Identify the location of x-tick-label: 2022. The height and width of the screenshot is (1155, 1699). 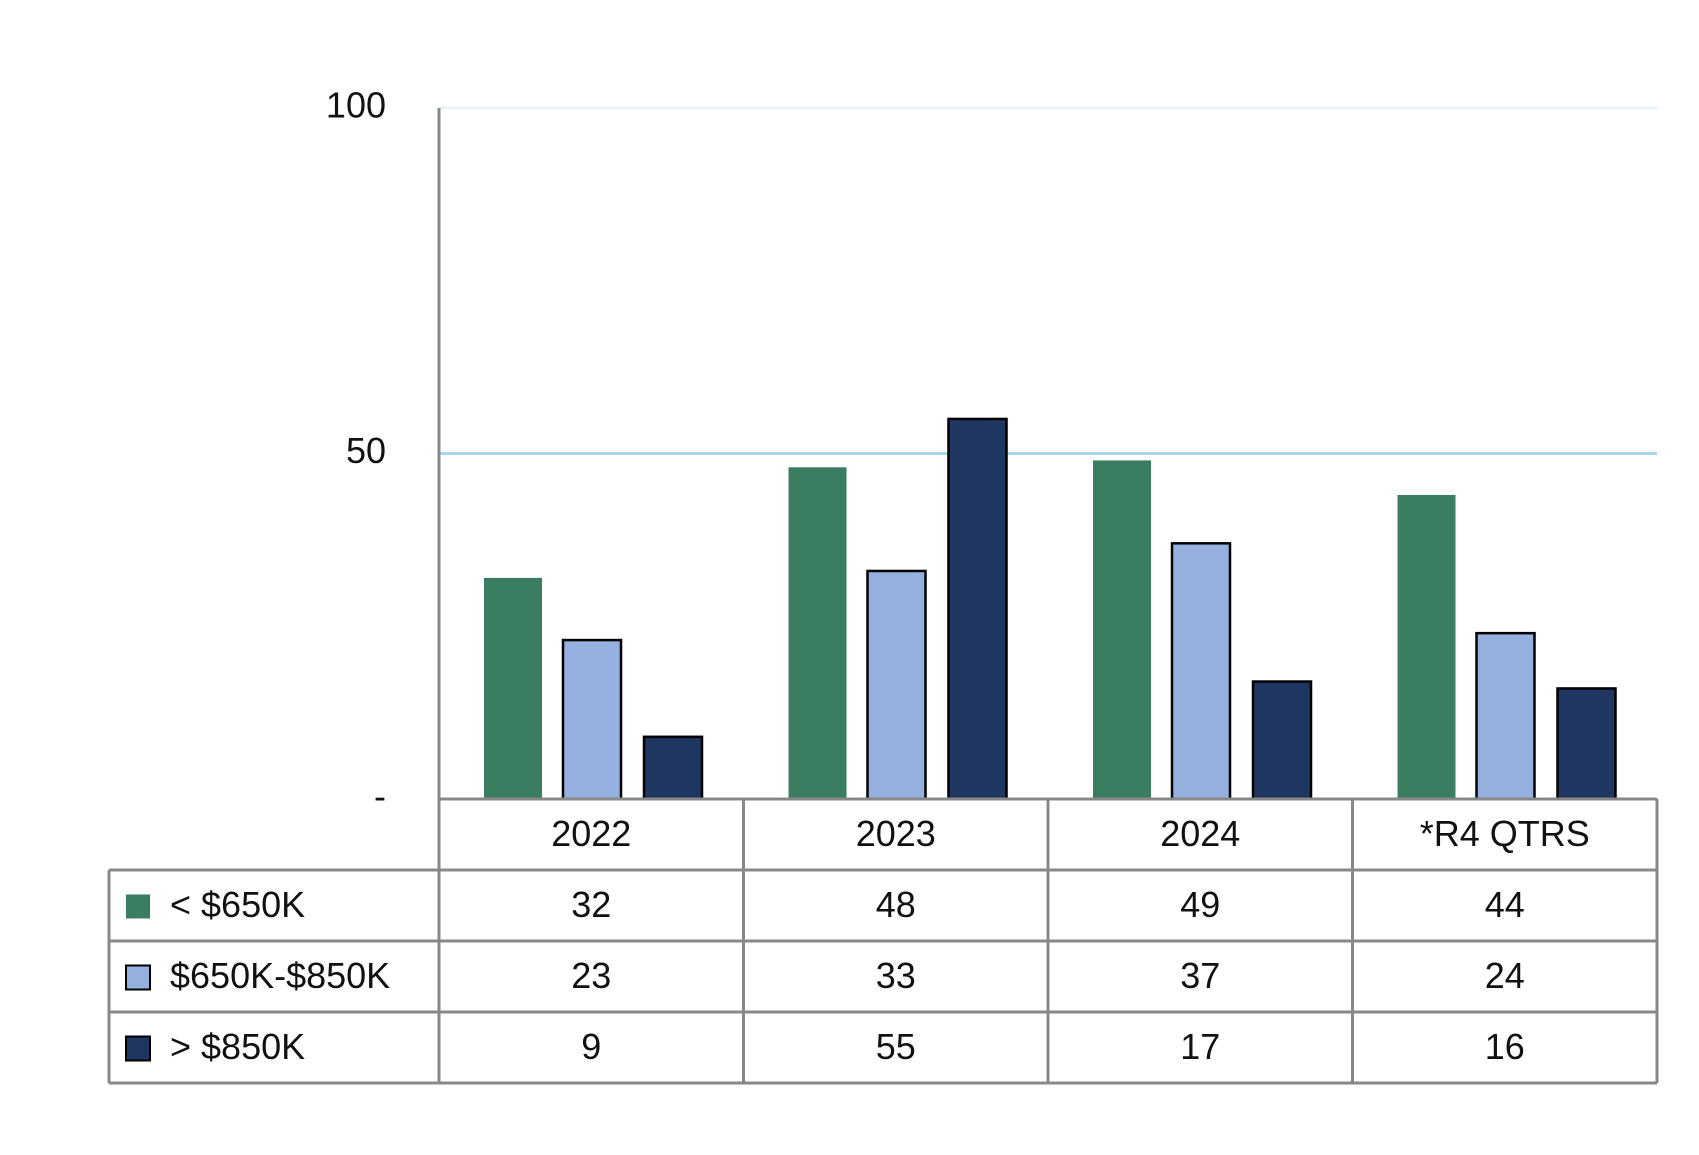
(591, 833).